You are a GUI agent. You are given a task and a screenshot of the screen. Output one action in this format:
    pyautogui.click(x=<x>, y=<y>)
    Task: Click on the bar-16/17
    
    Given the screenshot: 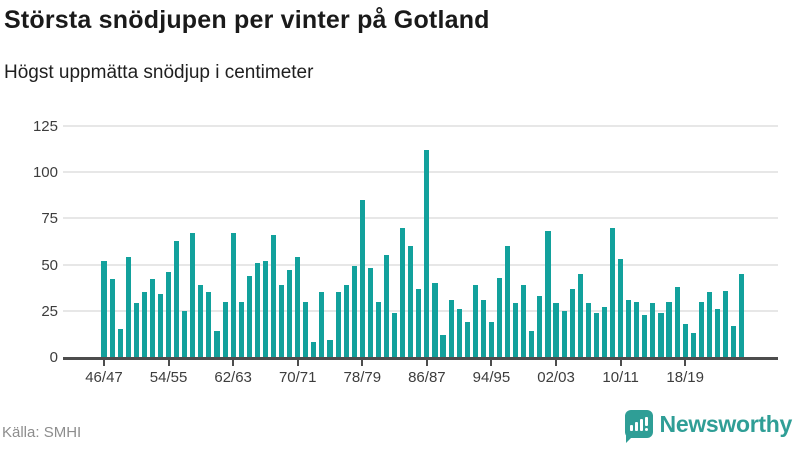 What is the action you would take?
    pyautogui.click(x=669, y=329)
    